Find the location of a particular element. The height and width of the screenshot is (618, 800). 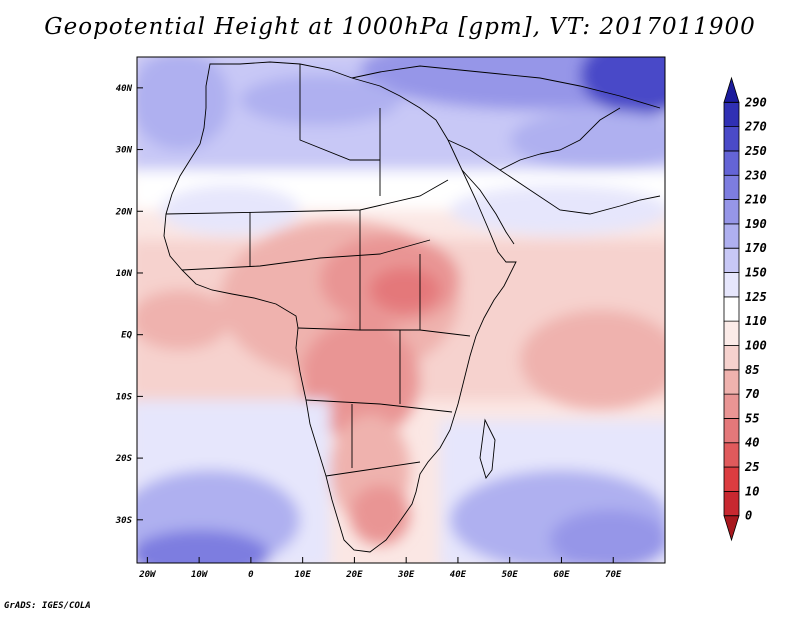

colorbar-label: 40 is located at coordinates (752, 443).